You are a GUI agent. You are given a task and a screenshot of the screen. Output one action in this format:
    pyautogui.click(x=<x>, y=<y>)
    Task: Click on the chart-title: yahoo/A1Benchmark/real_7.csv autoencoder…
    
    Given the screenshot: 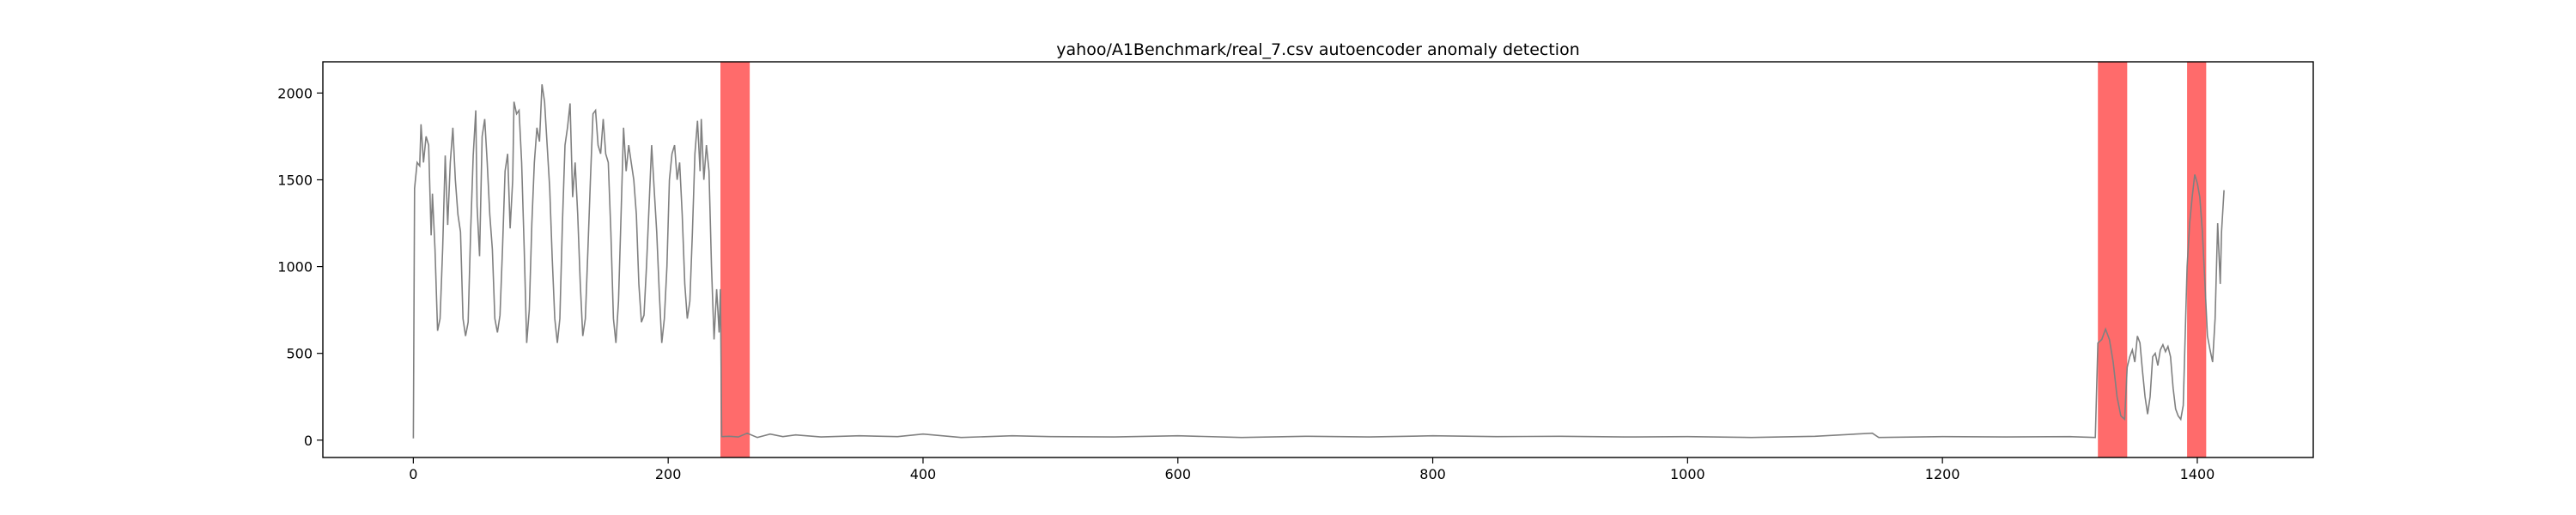 What is the action you would take?
    pyautogui.click(x=1317, y=49)
    